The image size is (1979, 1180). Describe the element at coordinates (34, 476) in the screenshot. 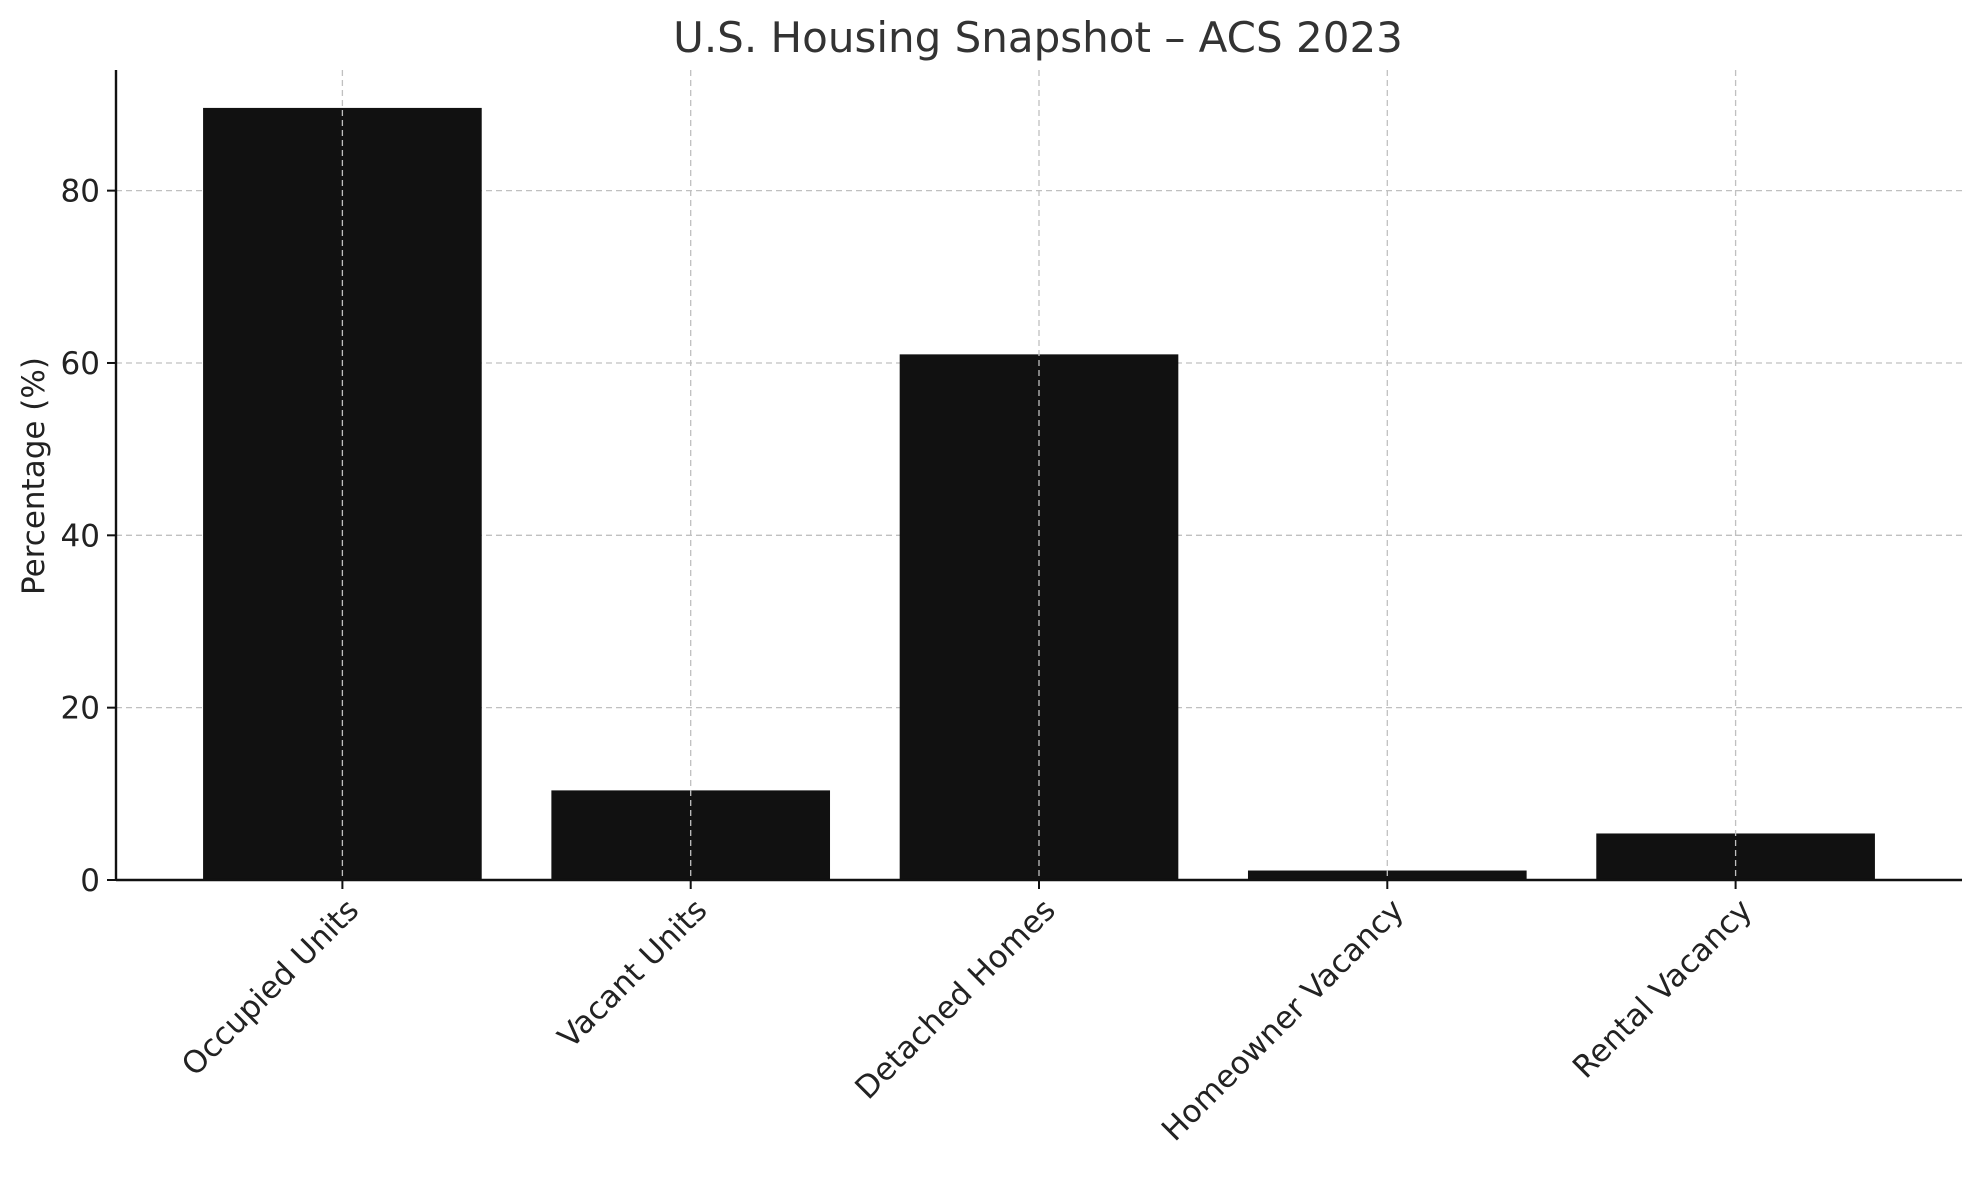

I see `y-axis-label: Percentage (%)` at that location.